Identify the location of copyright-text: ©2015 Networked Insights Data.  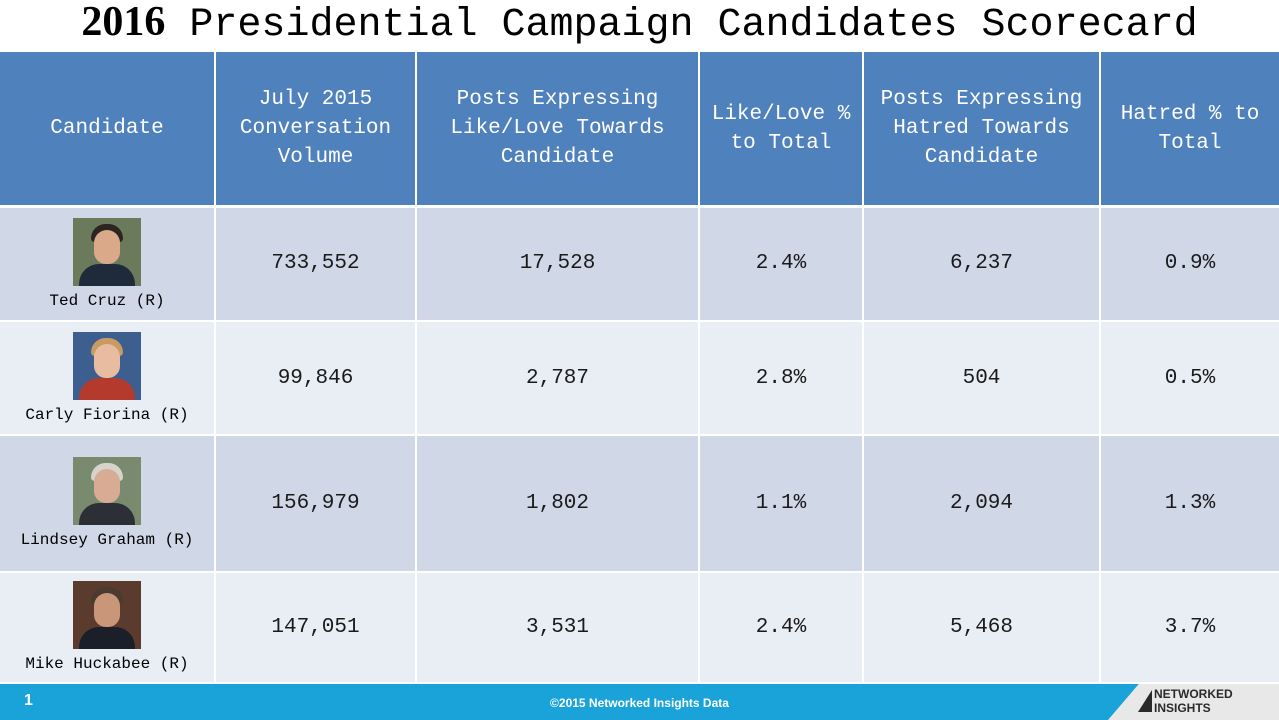
(639, 703).